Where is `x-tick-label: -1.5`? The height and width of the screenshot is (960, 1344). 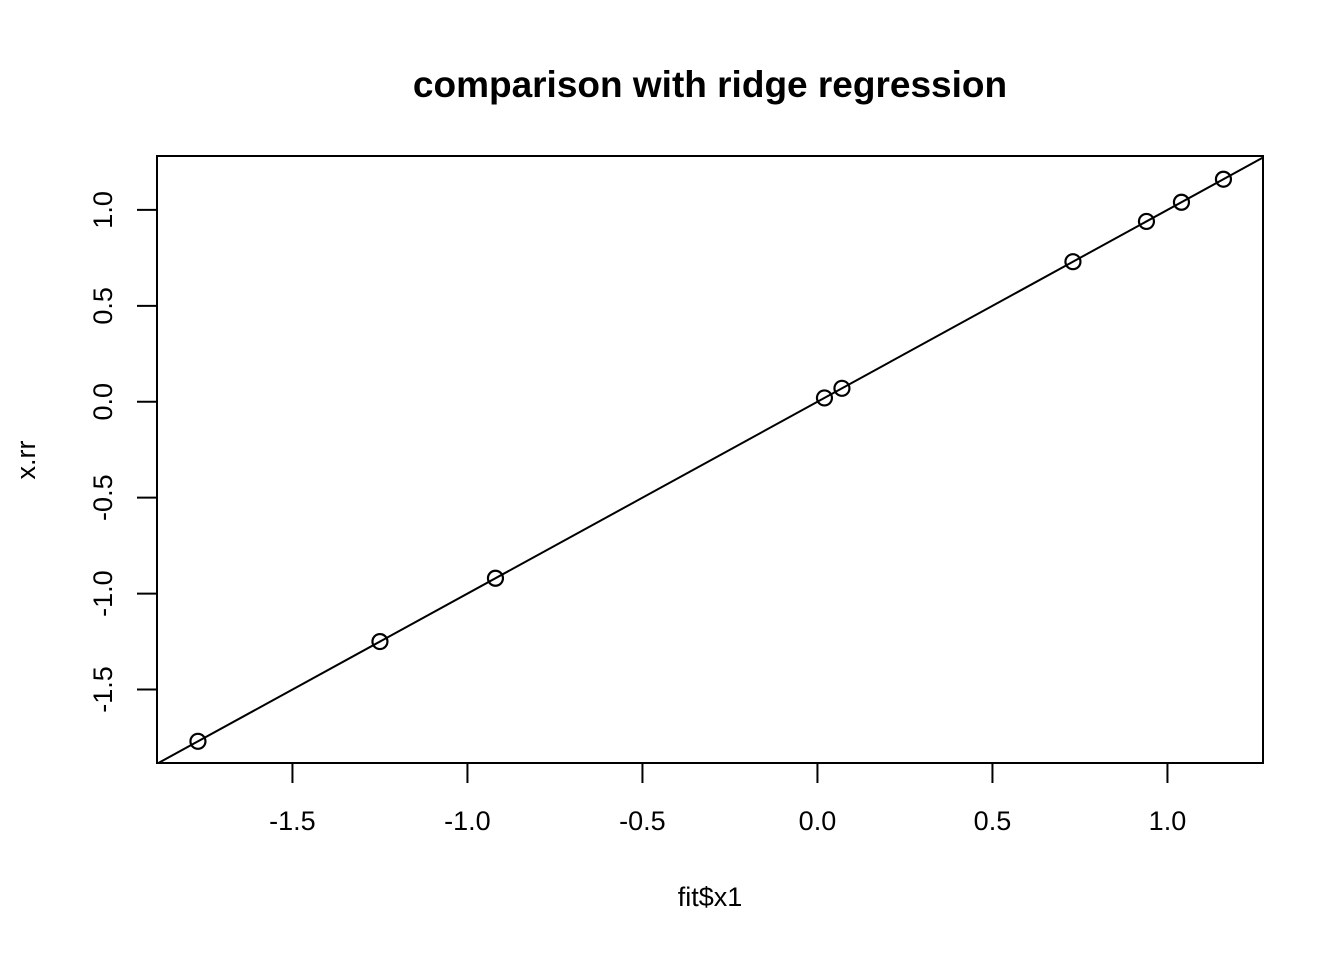 x-tick-label: -1.5 is located at coordinates (292, 821).